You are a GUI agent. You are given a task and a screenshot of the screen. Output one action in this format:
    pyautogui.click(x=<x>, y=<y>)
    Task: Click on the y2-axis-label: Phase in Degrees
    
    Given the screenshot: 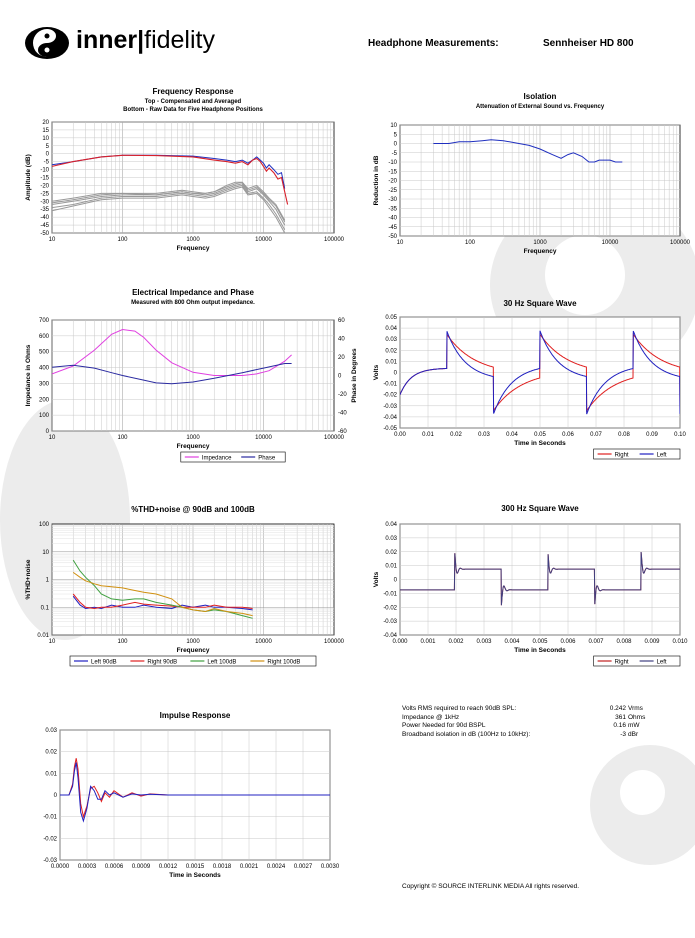 What is the action you would take?
    pyautogui.click(x=354, y=375)
    